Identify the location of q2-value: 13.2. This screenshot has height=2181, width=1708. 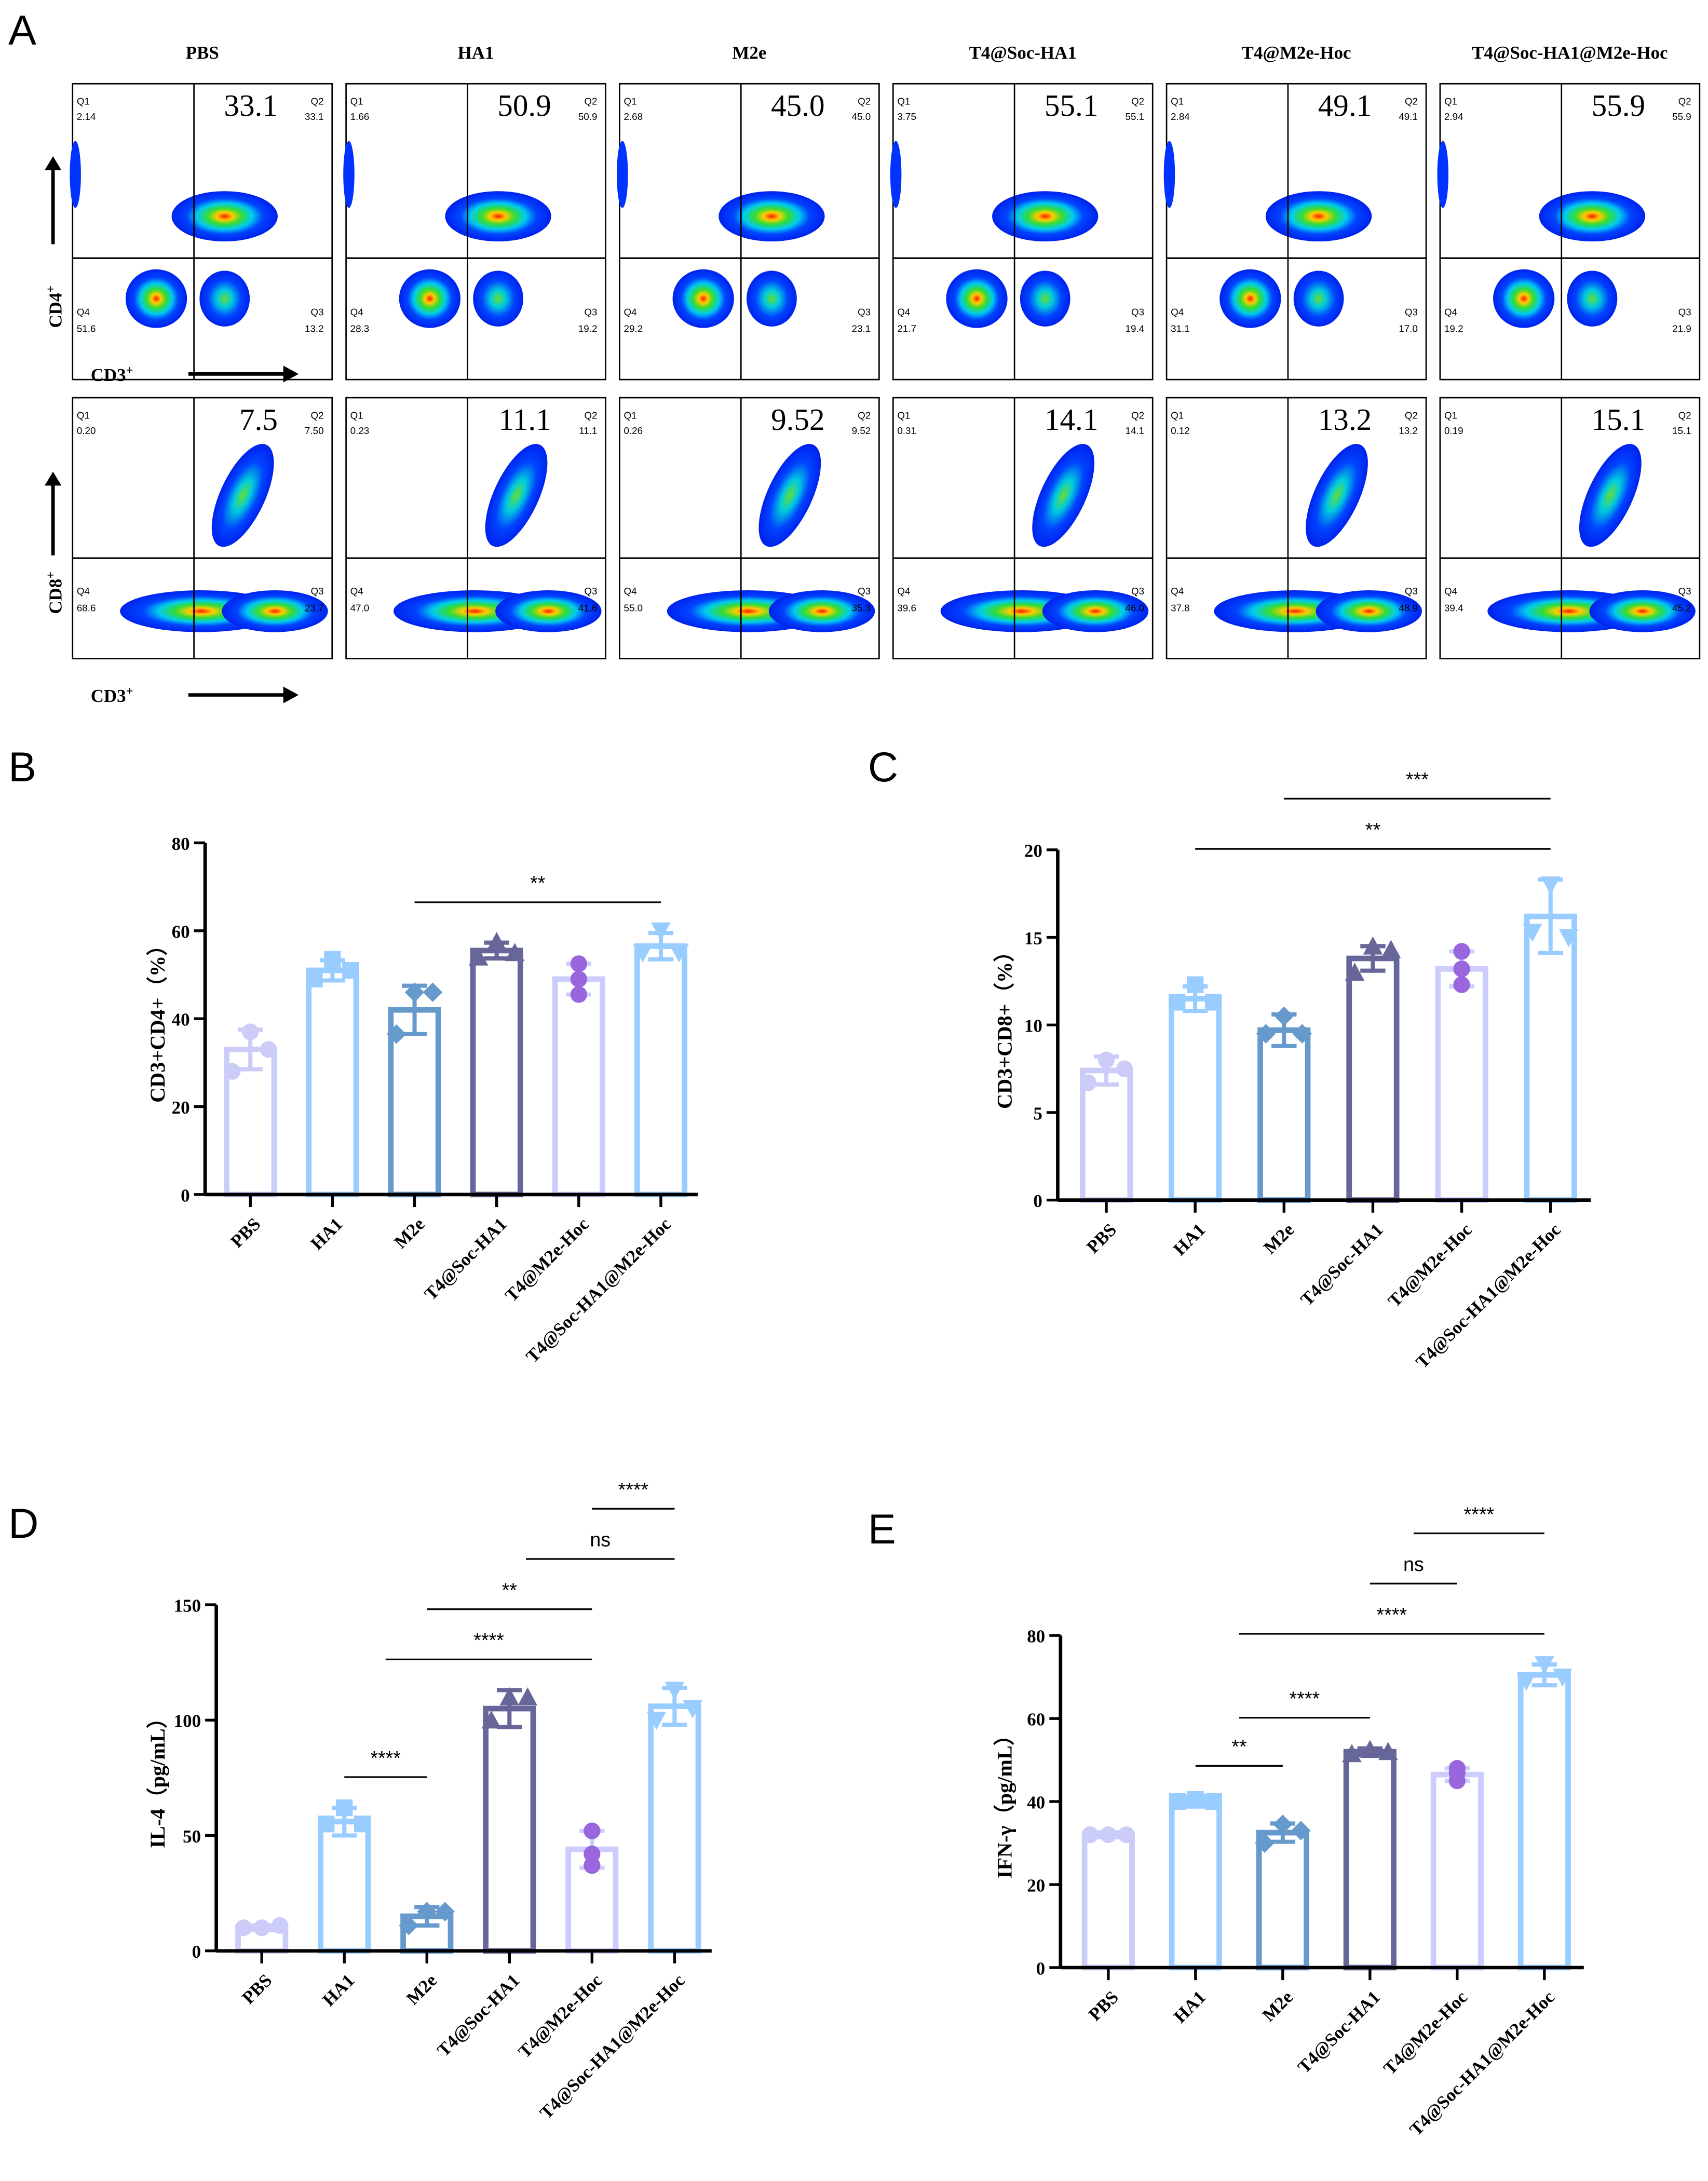
(1408, 431).